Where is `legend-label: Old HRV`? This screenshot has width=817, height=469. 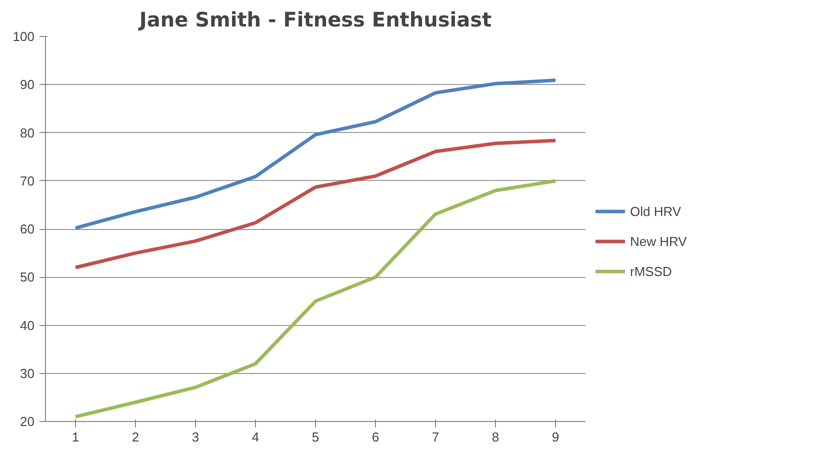 legend-label: Old HRV is located at coordinates (656, 211).